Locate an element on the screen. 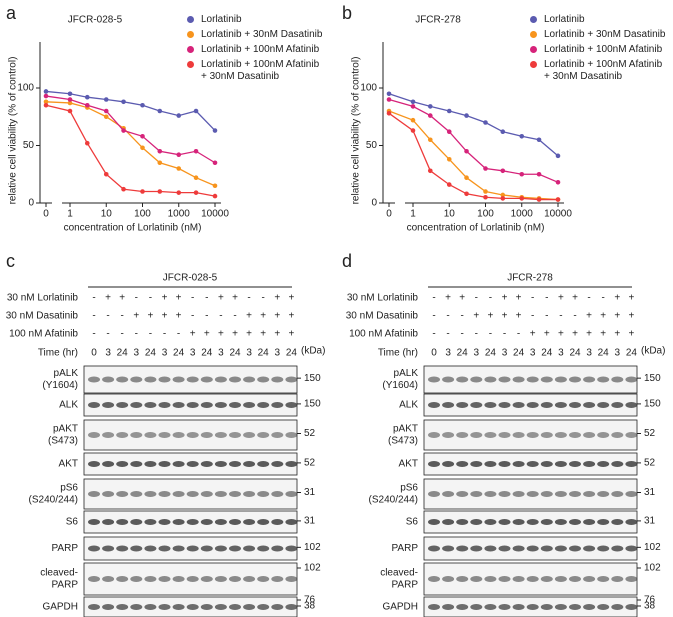 Image resolution: width=673 pixels, height=617 pixels. panel-letter: b is located at coordinates (347, 13).